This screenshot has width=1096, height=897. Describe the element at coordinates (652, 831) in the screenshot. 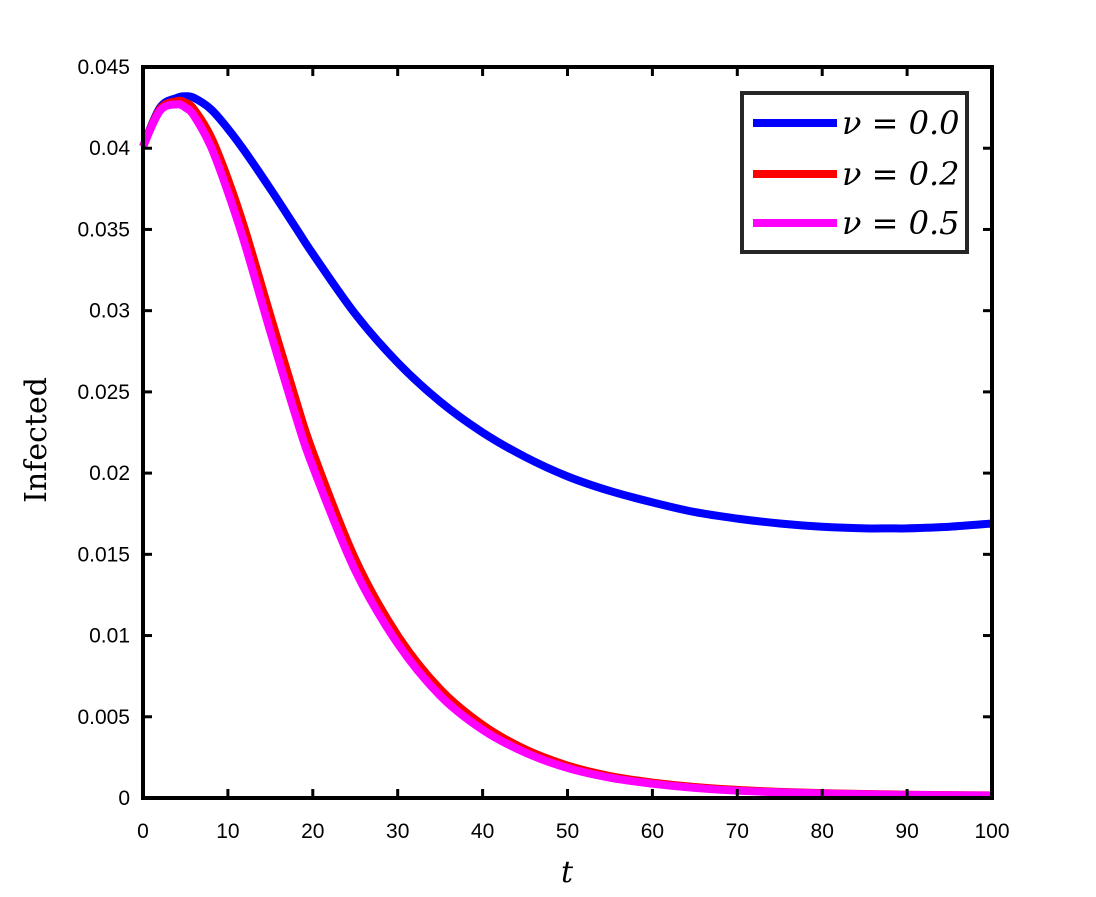

I see `x-tick-label: 60` at that location.